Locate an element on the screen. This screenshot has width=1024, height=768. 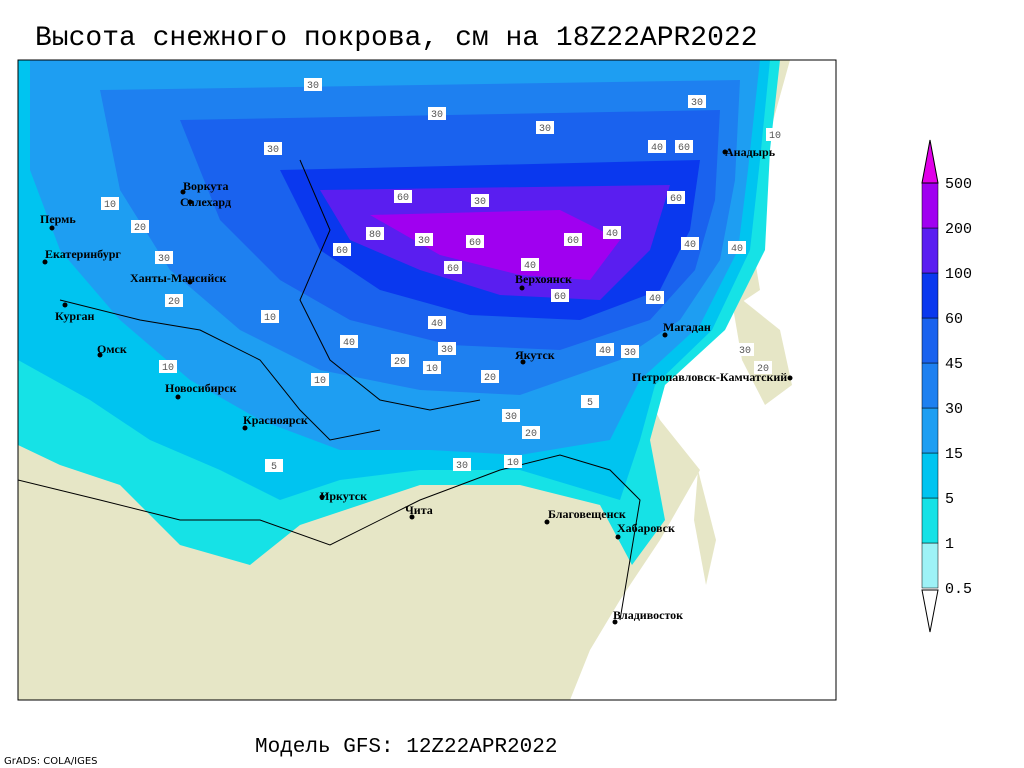
snow-area is located at coordinates (495, 245).